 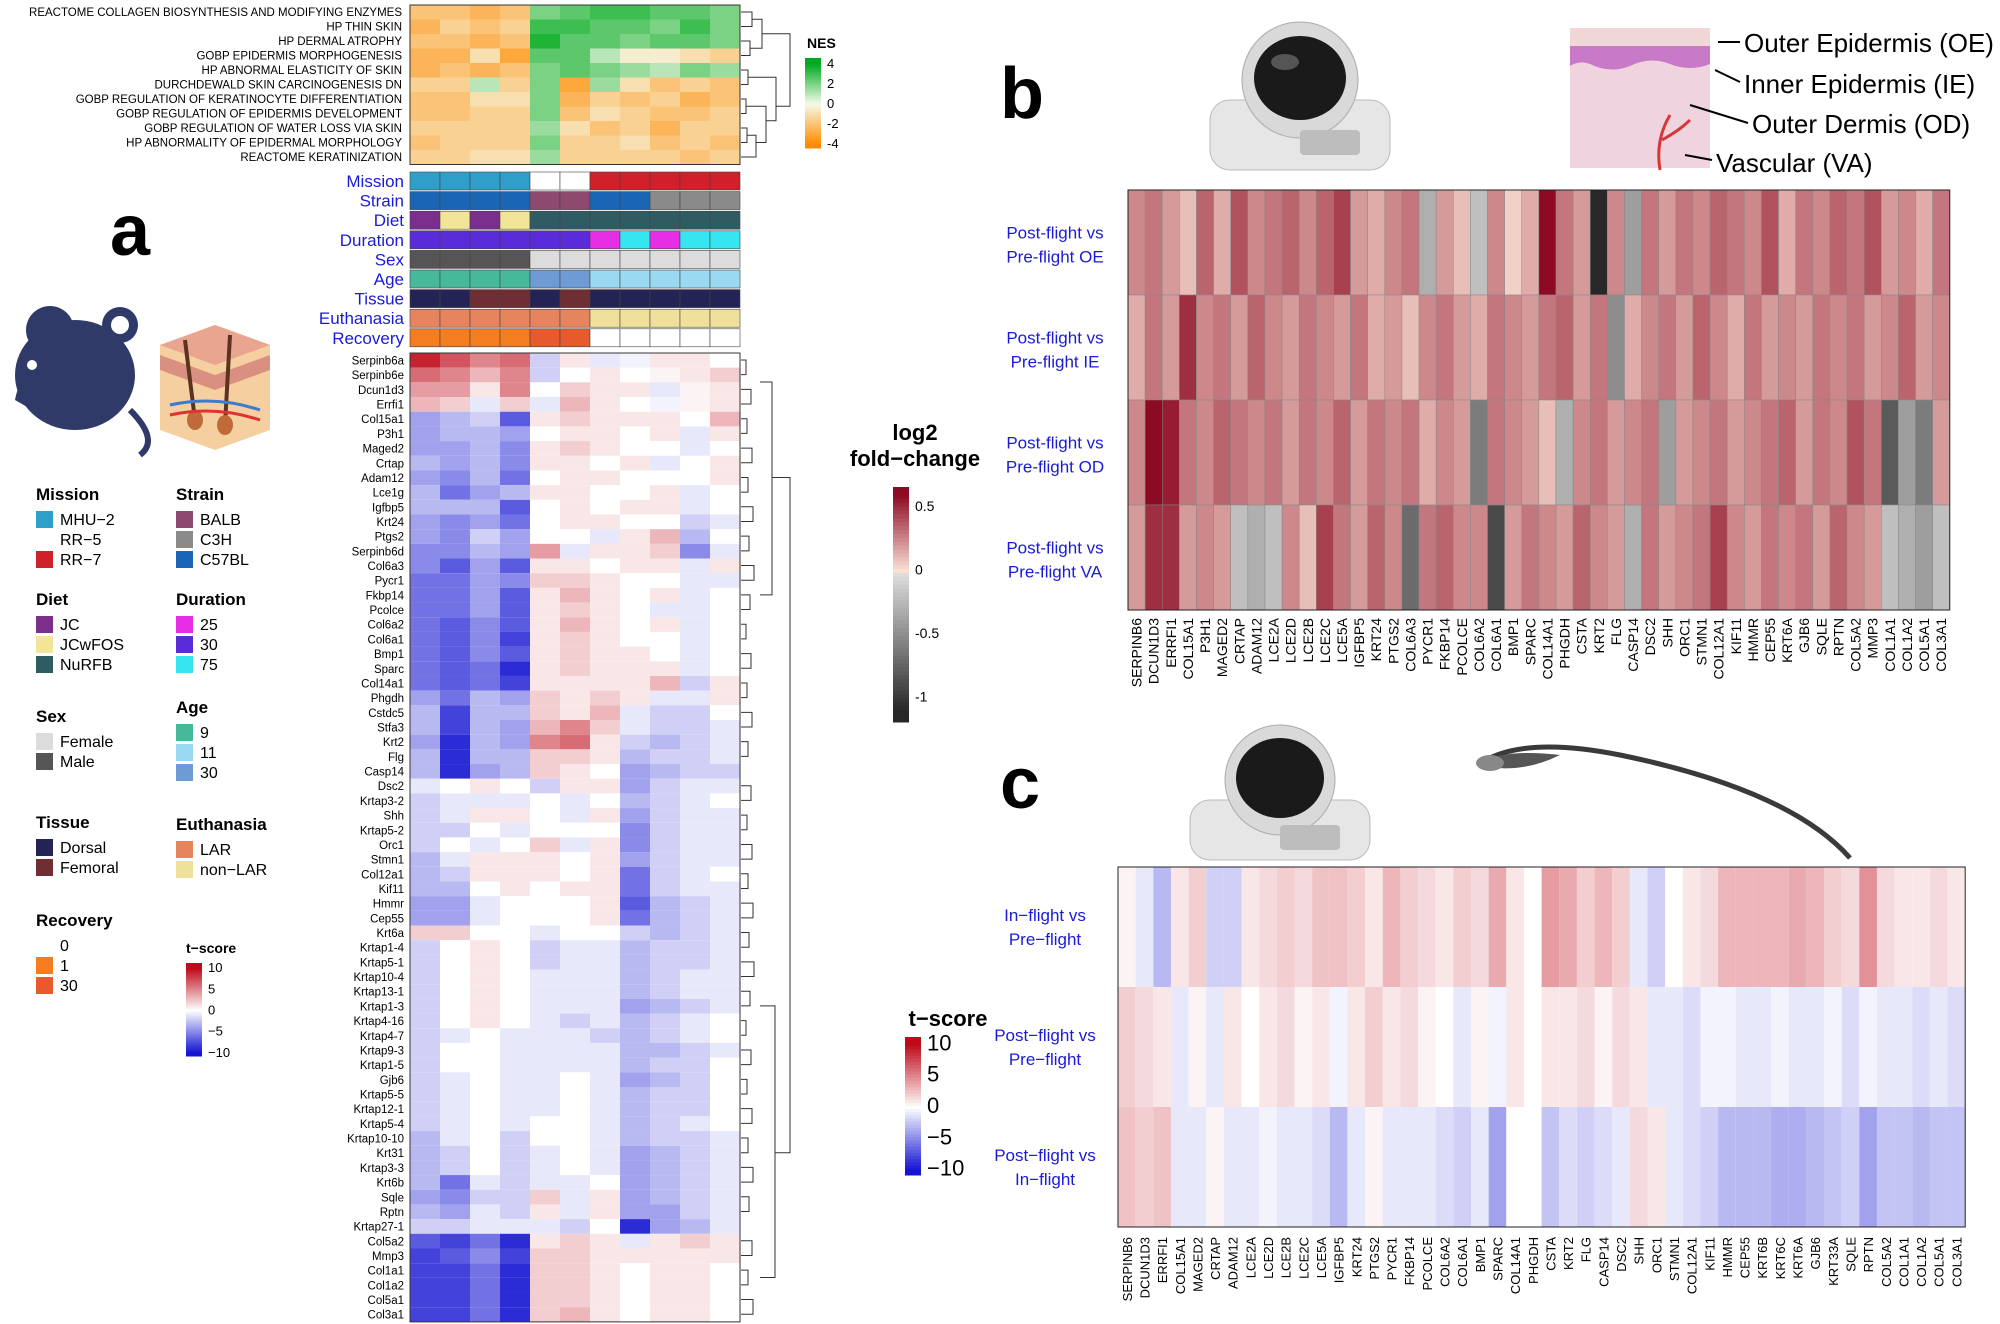 I want to click on skin-layers-icon, so click(x=1640, y=99).